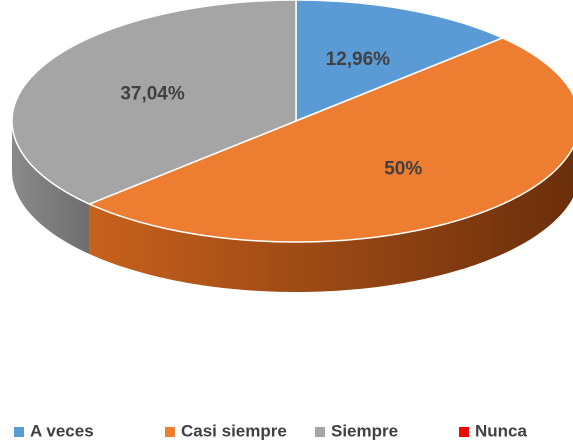 The image size is (573, 442). Describe the element at coordinates (501, 430) in the screenshot. I see `legend-label: Nunca` at that location.